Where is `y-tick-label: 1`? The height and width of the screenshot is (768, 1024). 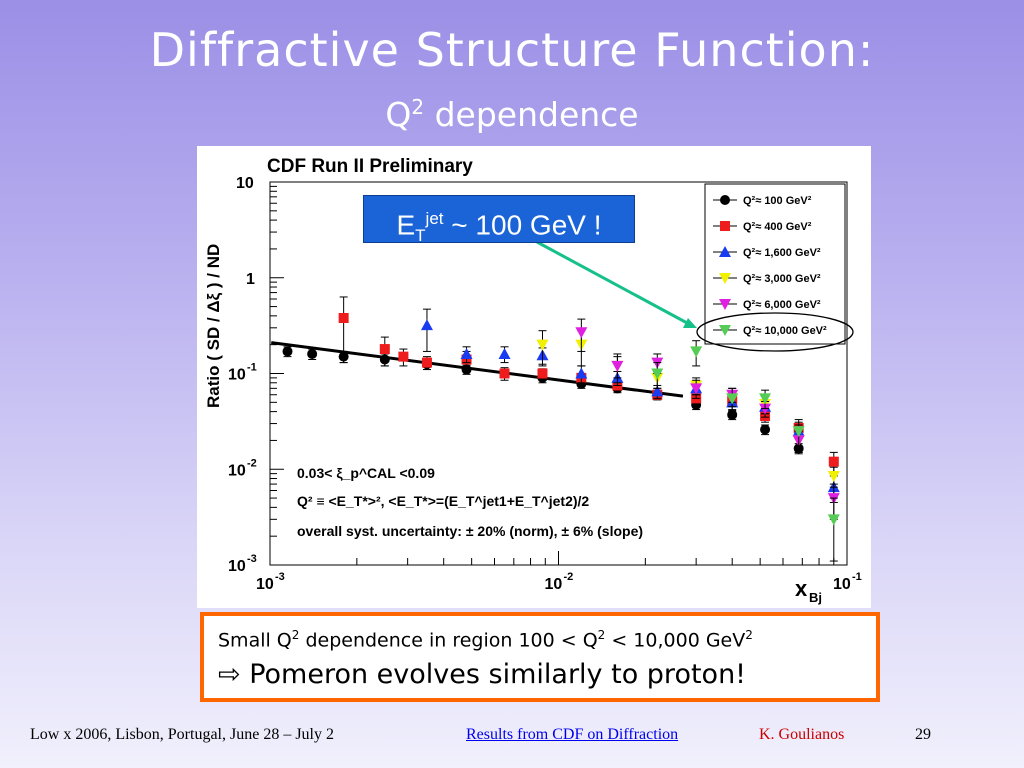 y-tick-label: 1 is located at coordinates (250, 279).